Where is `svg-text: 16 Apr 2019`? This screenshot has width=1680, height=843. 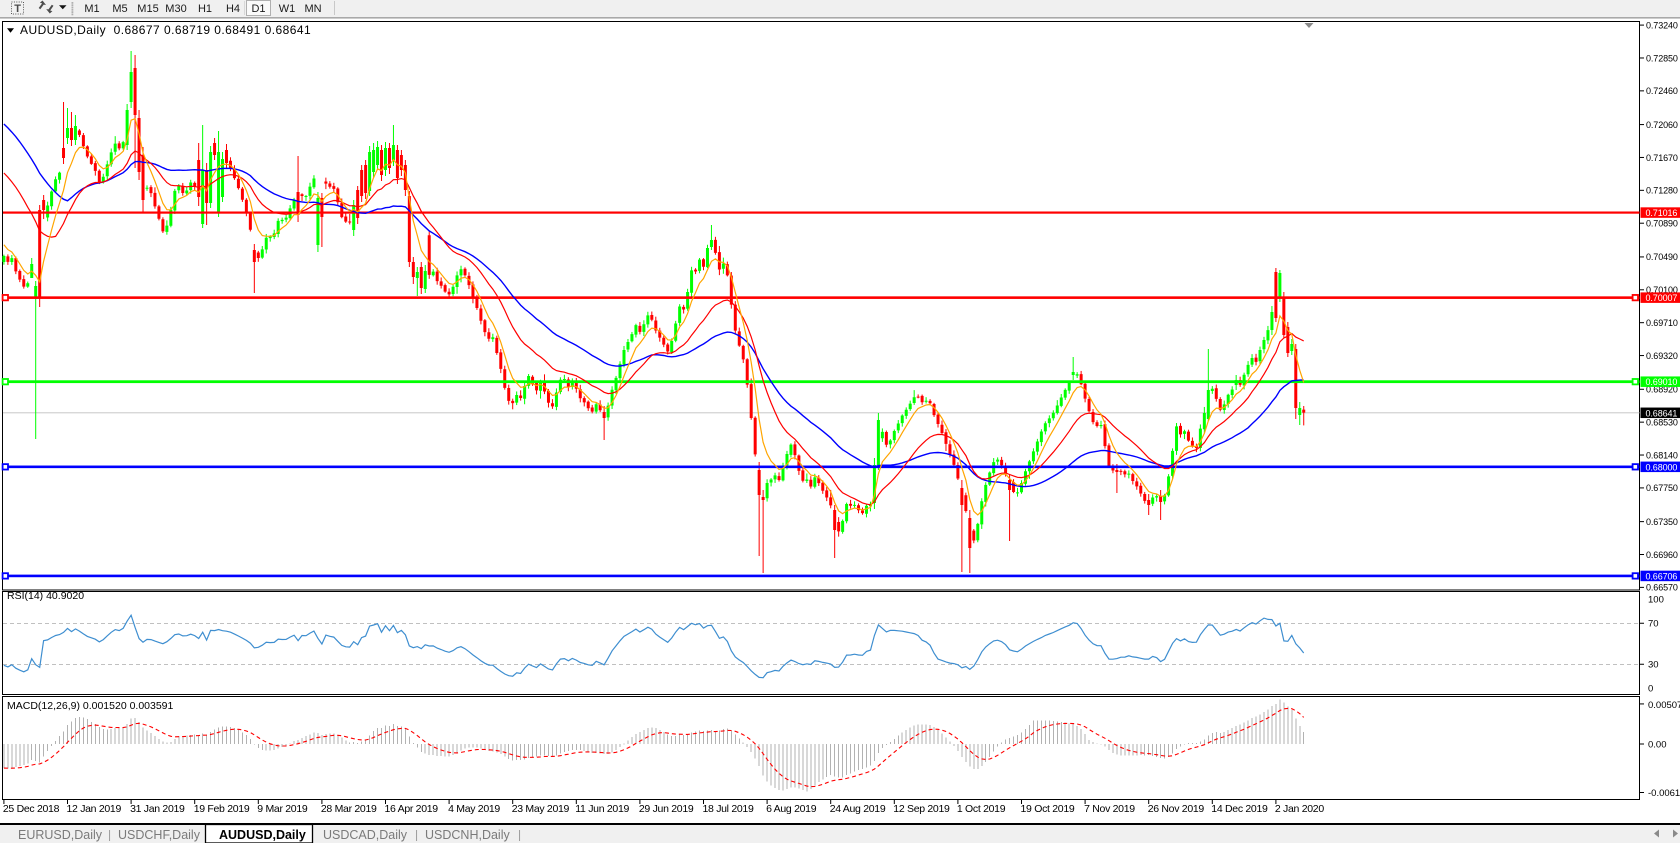
svg-text: 16 Apr 2019 is located at coordinates (412, 809).